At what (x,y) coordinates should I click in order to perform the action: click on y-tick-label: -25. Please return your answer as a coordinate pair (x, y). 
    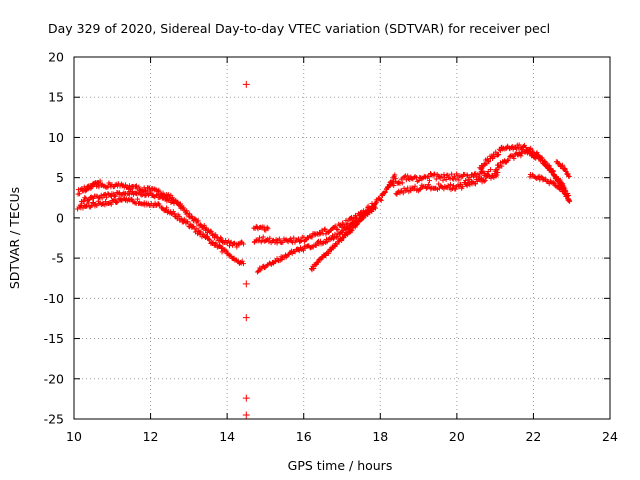
    Looking at the image, I should click on (54, 419).